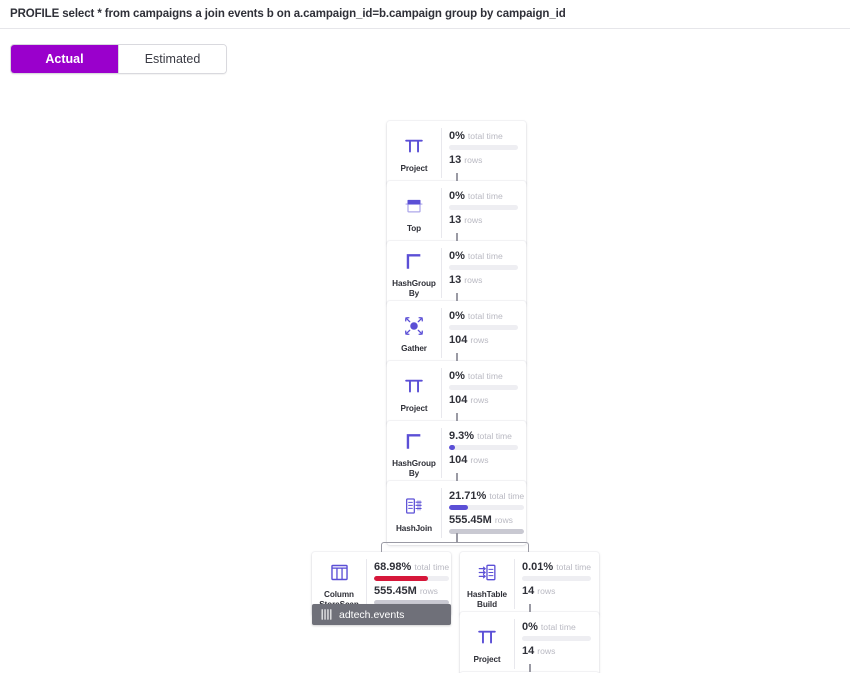  What do you see at coordinates (414, 206) in the screenshot?
I see `top-icon` at bounding box center [414, 206].